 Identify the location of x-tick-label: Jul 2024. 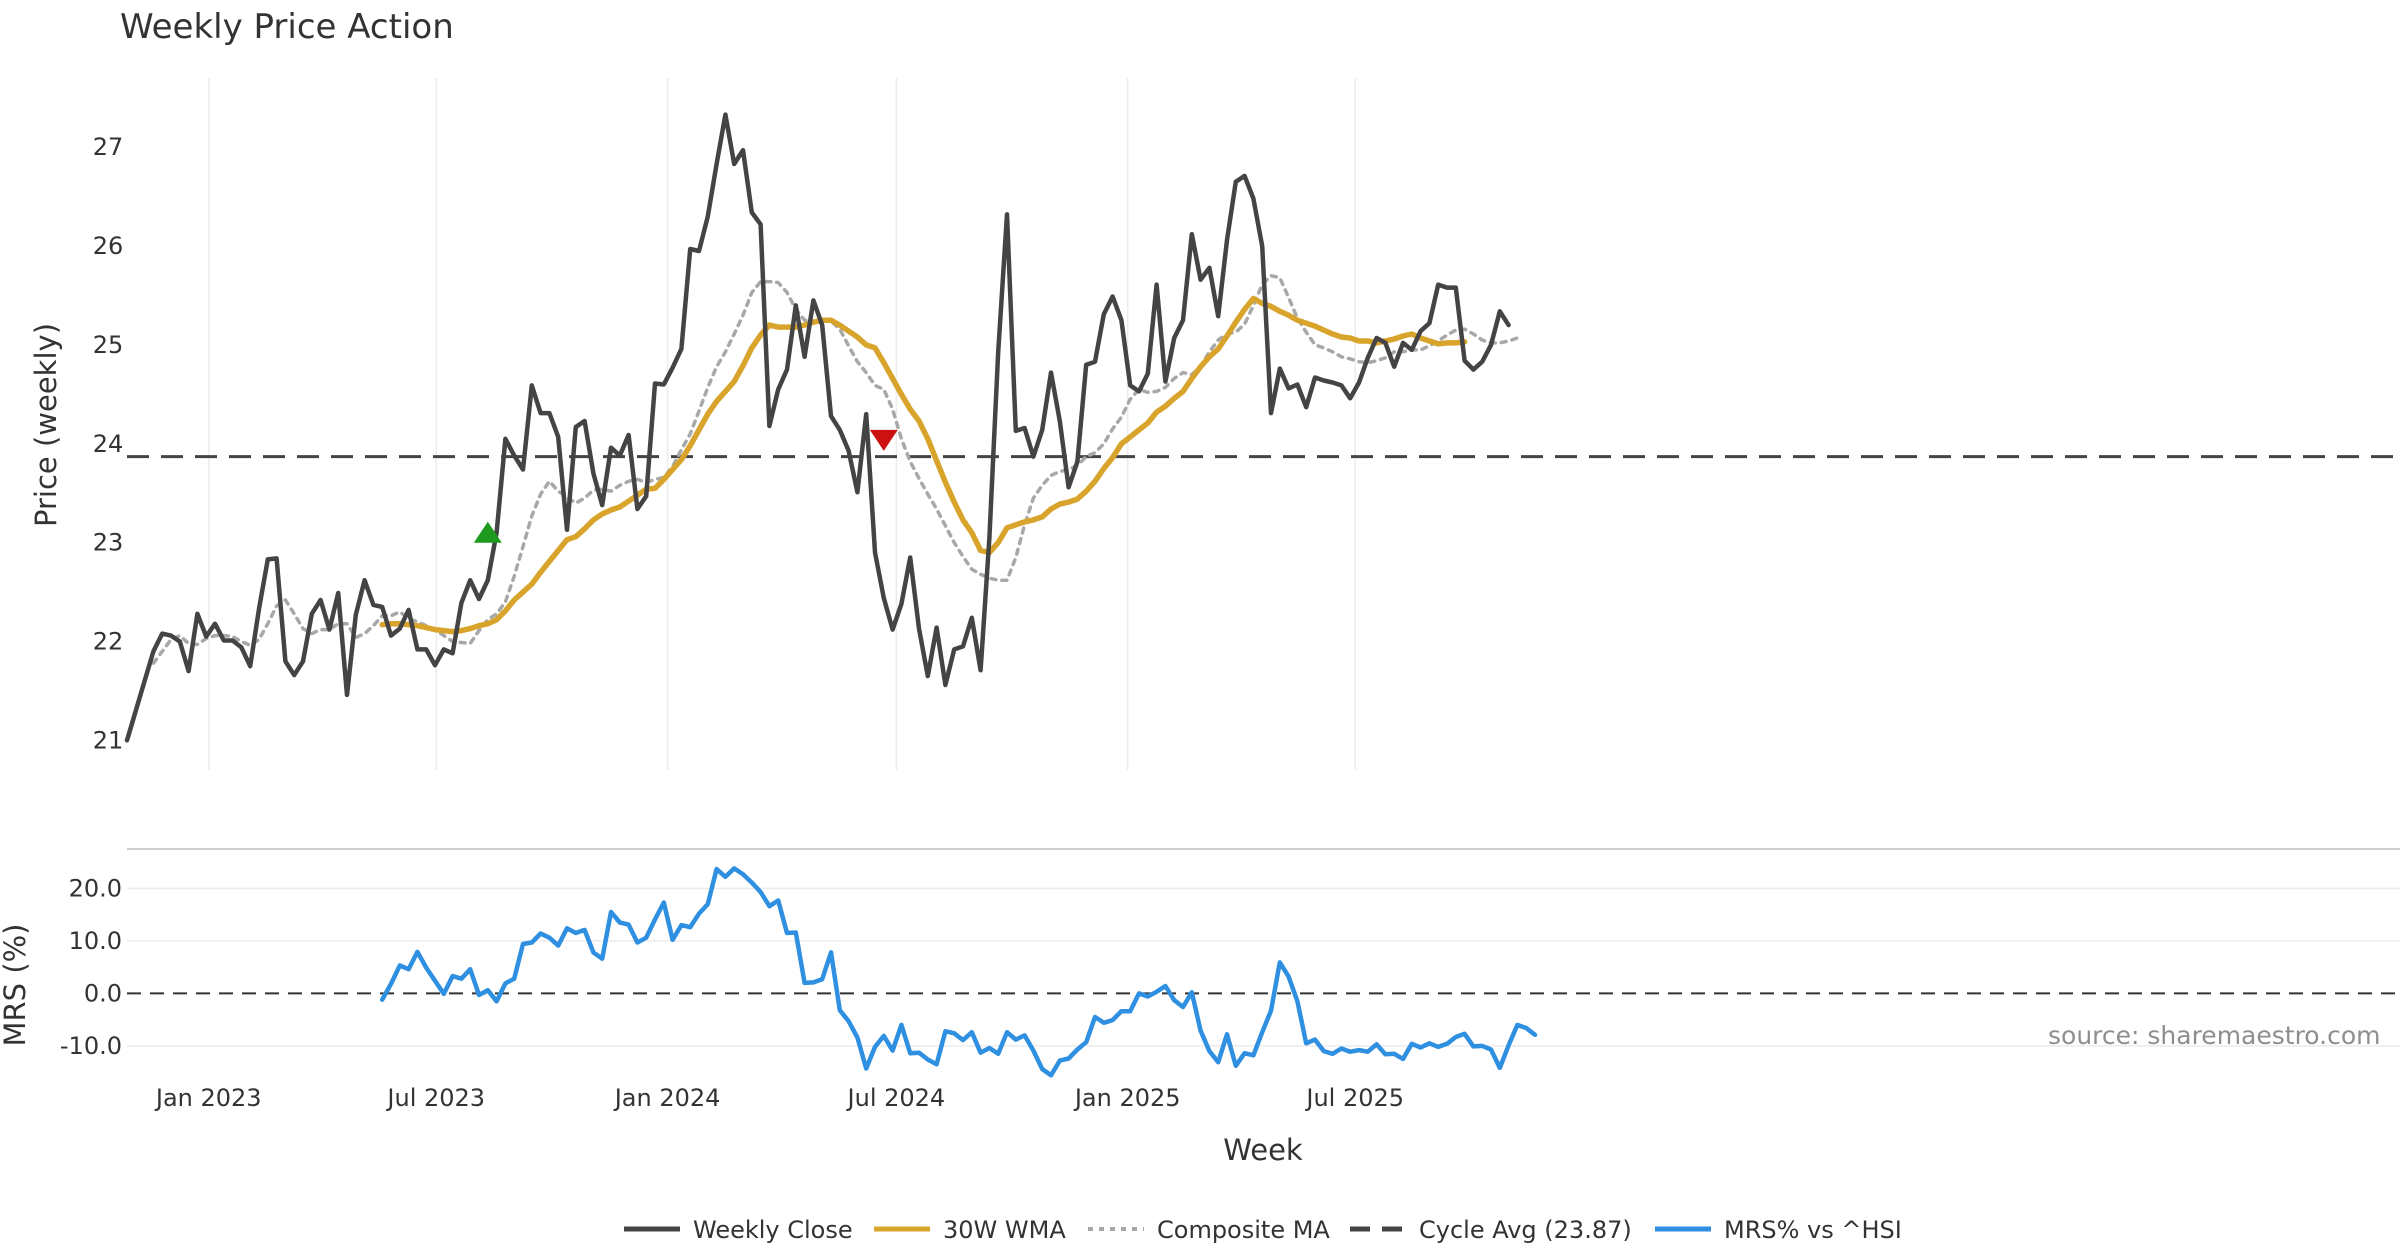
(896, 1098).